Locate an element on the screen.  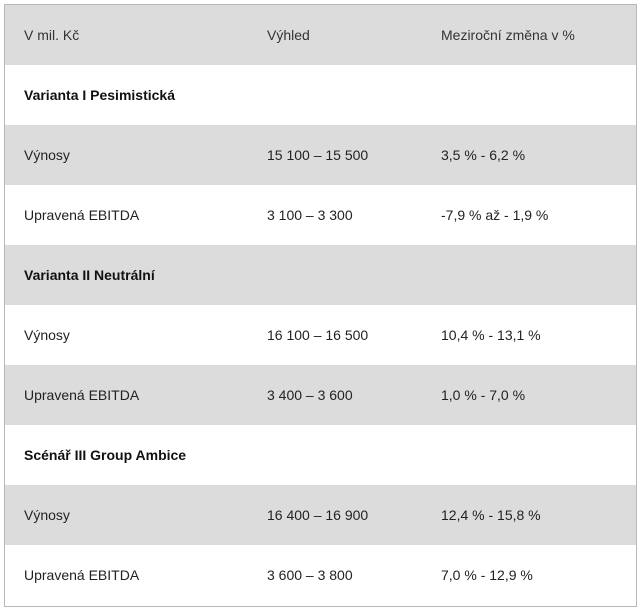
row-change: 12,4 % - 15,8 % is located at coordinates (491, 515).